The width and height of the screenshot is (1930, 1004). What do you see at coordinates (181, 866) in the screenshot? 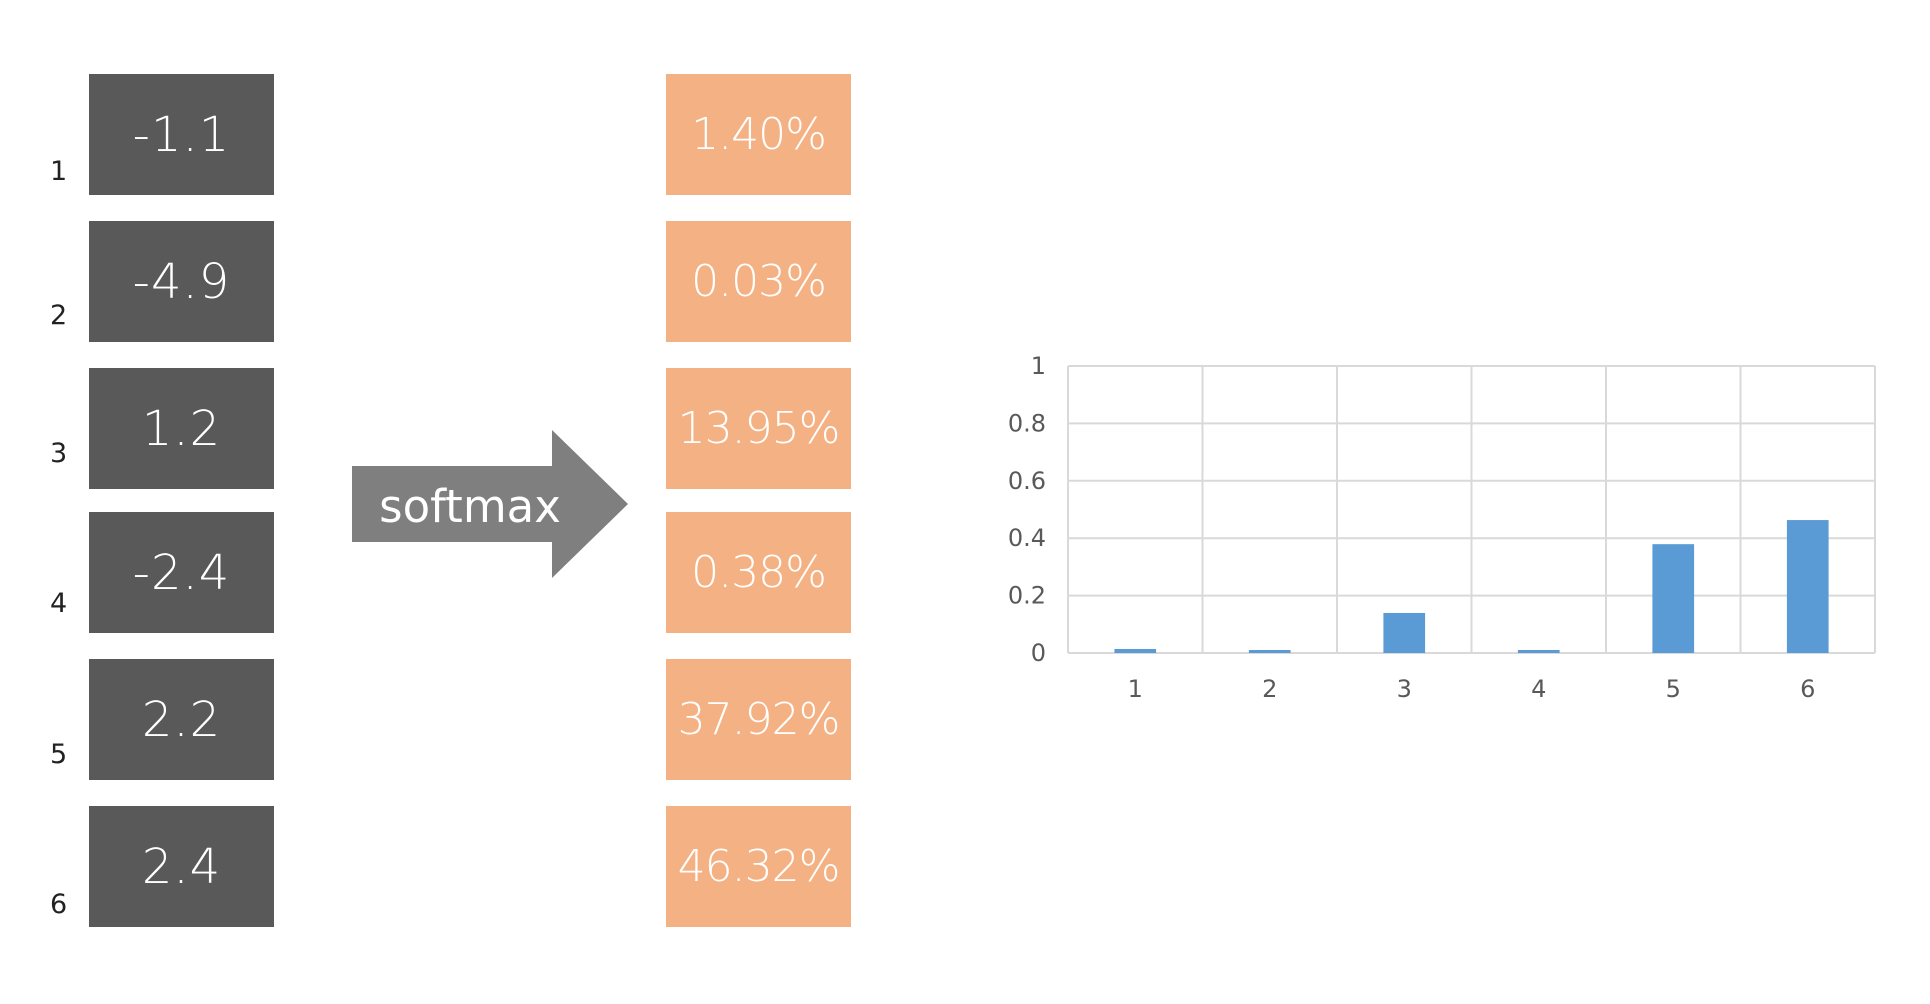
I see `logit-box-6: 2.4` at bounding box center [181, 866].